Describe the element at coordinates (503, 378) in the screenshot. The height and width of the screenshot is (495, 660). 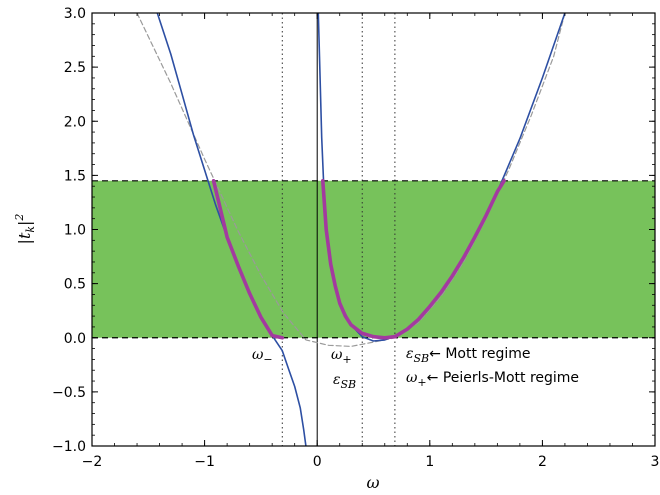
I see `peierls-regime-text: ← Peierls-Mott regime` at that location.